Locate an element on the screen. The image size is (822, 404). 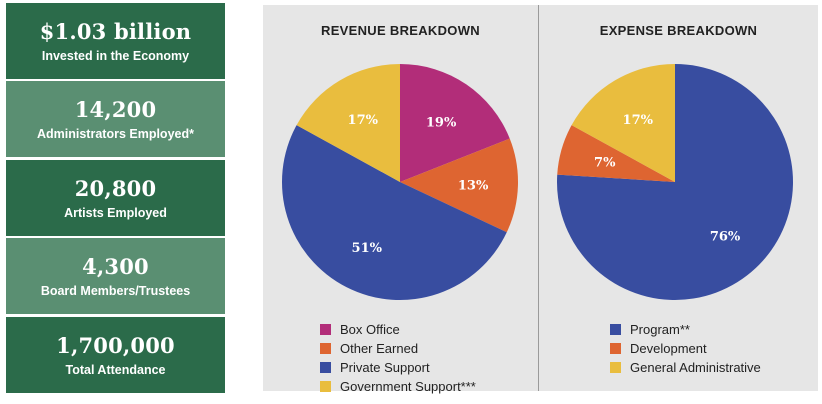
revenue-legend-item: Private Support is located at coordinates (398, 367).